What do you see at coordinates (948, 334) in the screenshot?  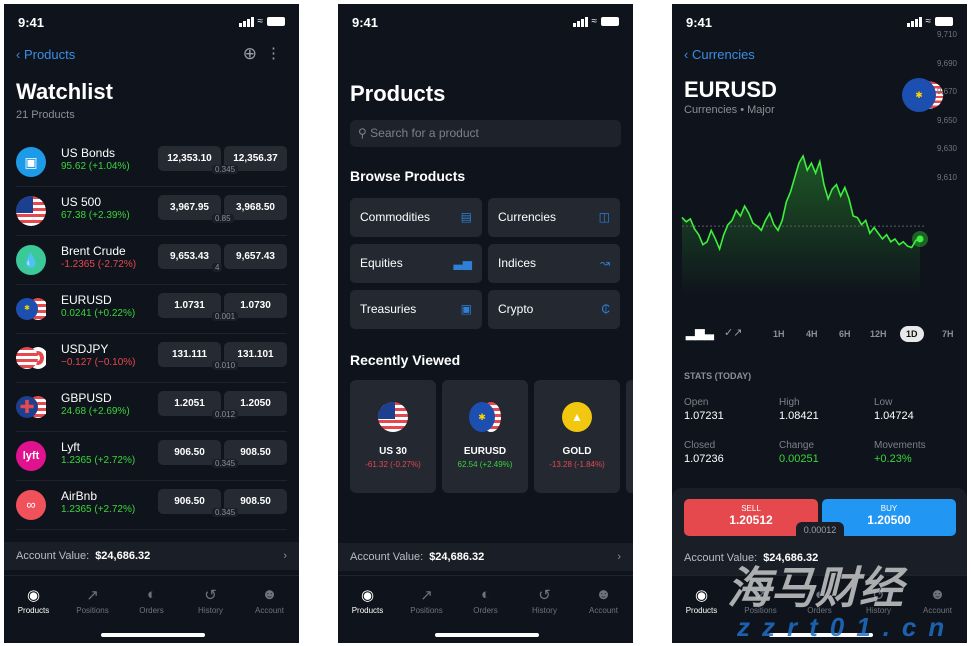 I see `timeframe-7h: 7H` at bounding box center [948, 334].